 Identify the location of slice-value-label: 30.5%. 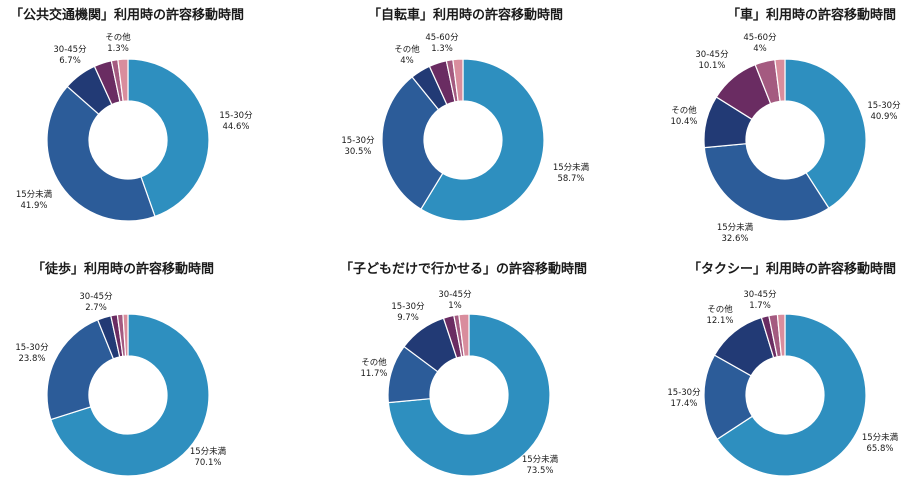
(357, 152).